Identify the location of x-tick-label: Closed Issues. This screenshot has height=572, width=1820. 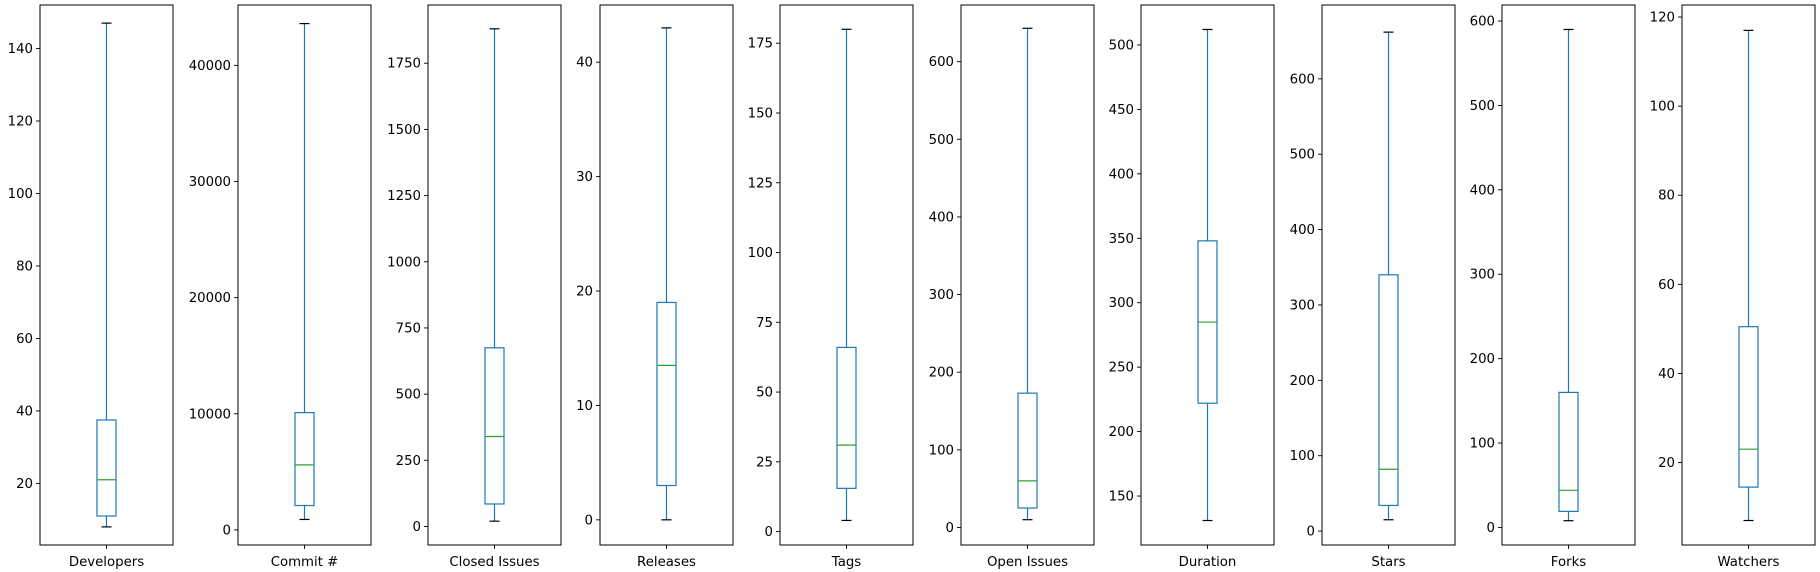
(494, 562).